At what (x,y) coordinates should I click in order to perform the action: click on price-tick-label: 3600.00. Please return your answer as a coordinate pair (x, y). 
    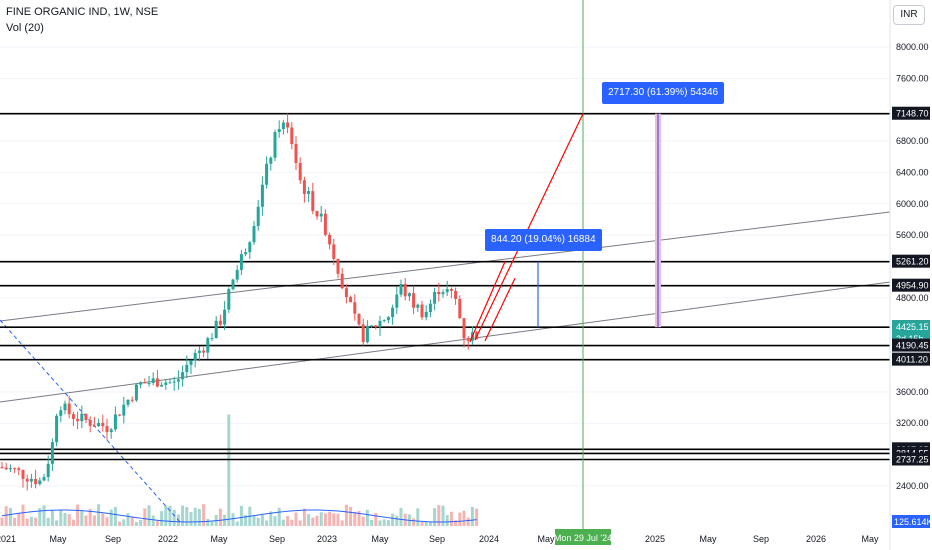
    Looking at the image, I should click on (912, 392).